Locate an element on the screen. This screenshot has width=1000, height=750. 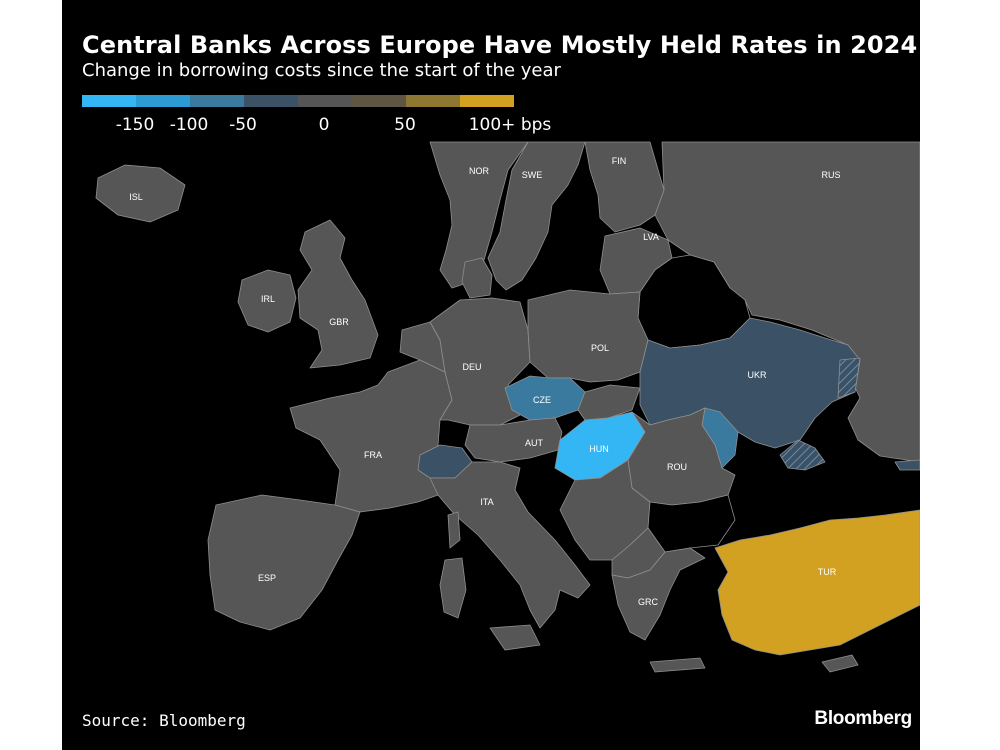
country-irl is located at coordinates (267, 301).